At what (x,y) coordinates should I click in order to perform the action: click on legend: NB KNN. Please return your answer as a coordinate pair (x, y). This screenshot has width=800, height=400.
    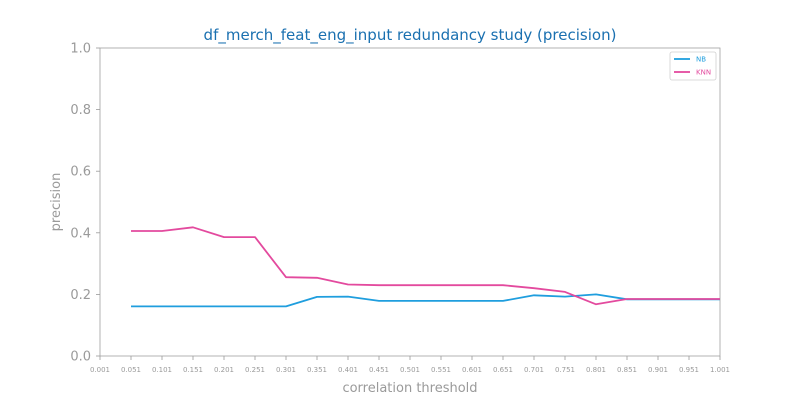
    Looking at the image, I should click on (693, 66).